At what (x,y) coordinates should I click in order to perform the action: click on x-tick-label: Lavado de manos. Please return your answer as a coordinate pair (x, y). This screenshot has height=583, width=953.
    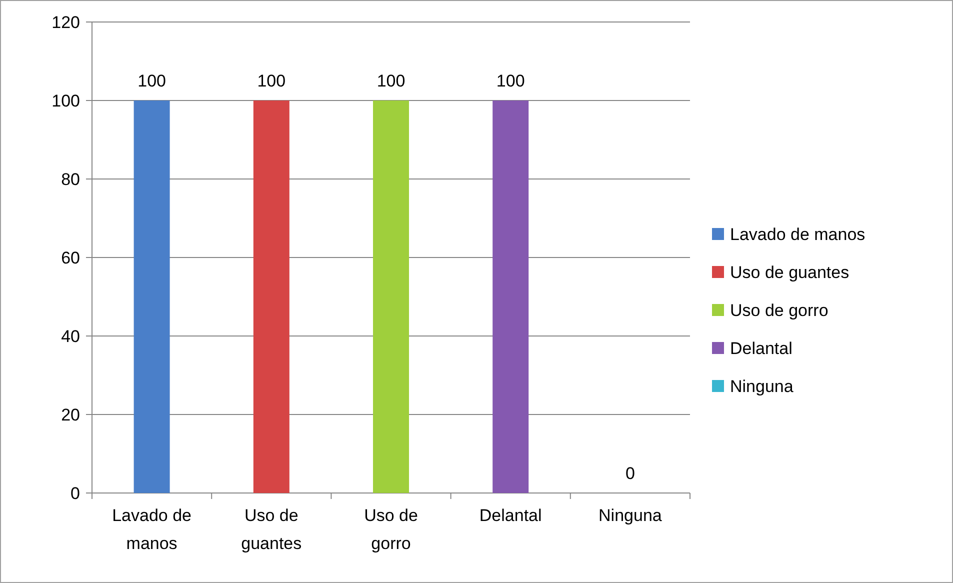
    Looking at the image, I should click on (152, 529).